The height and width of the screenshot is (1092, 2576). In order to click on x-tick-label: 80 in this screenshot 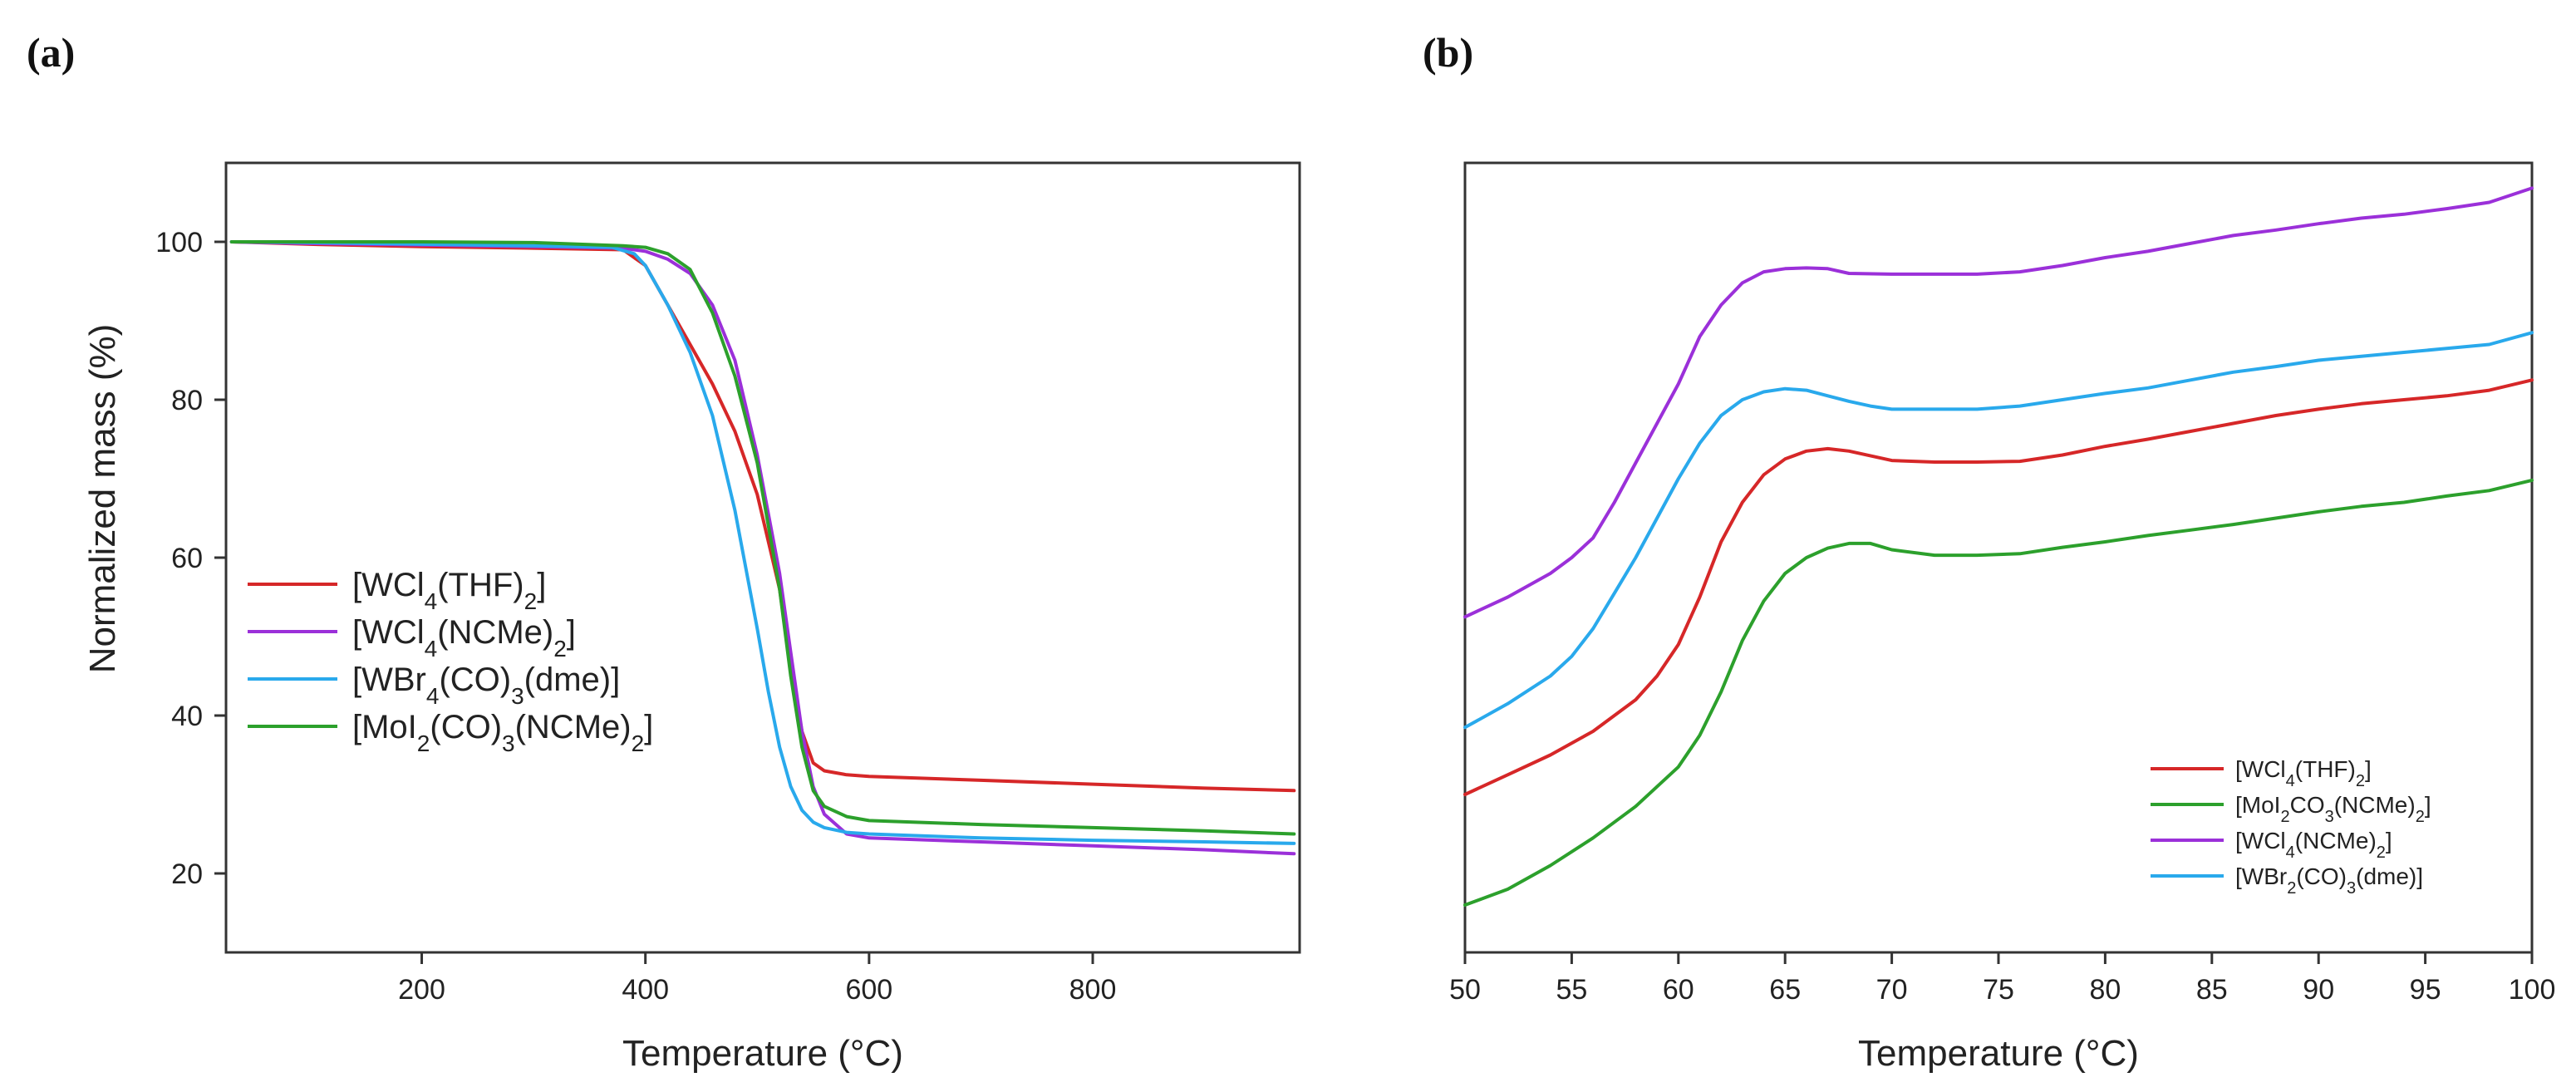, I will do `click(2105, 990)`.